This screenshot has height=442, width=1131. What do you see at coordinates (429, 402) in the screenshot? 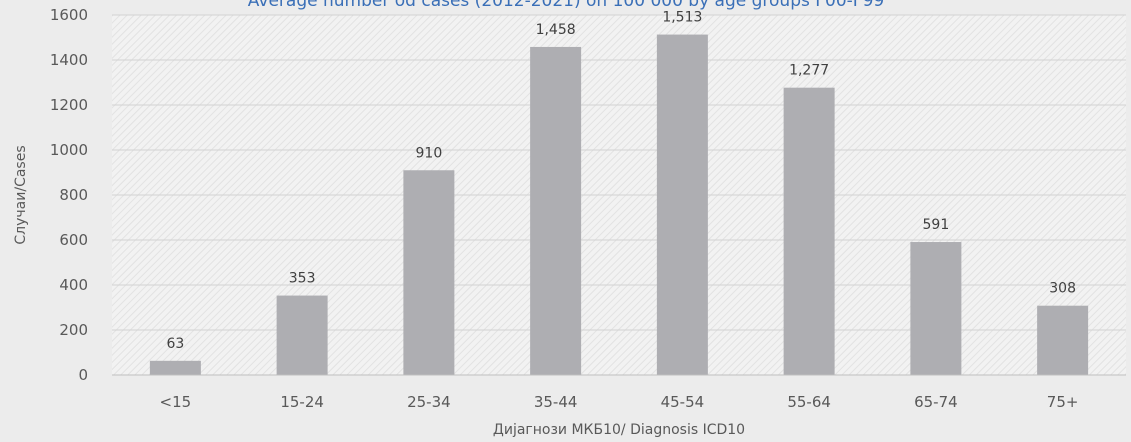
I see `x-tick-label: 25-34` at bounding box center [429, 402].